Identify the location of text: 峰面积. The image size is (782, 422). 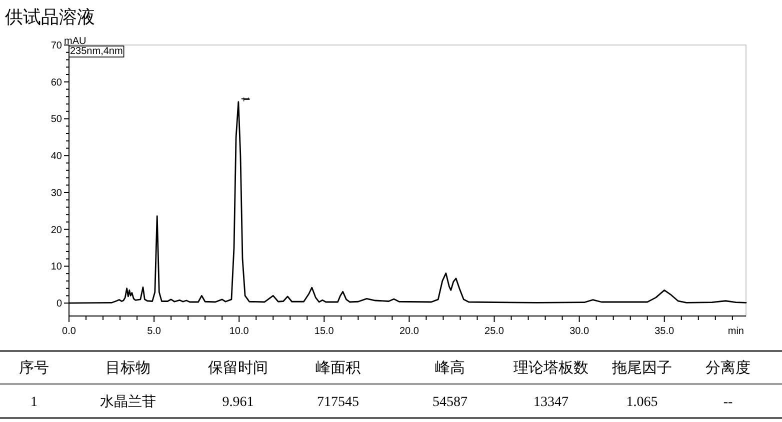
(338, 368).